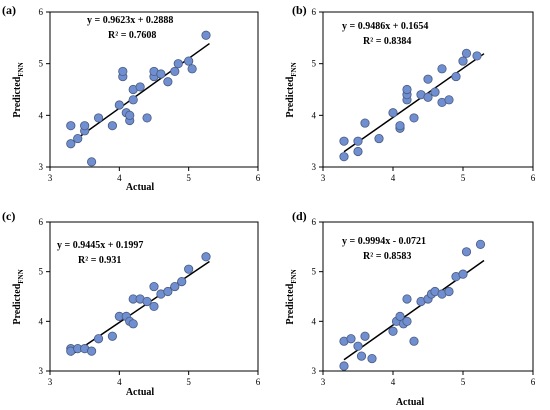 This screenshot has width=550, height=410. Describe the element at coordinates (387, 41) in the screenshot. I see `r-squared-label: R² = 0.8384` at that location.